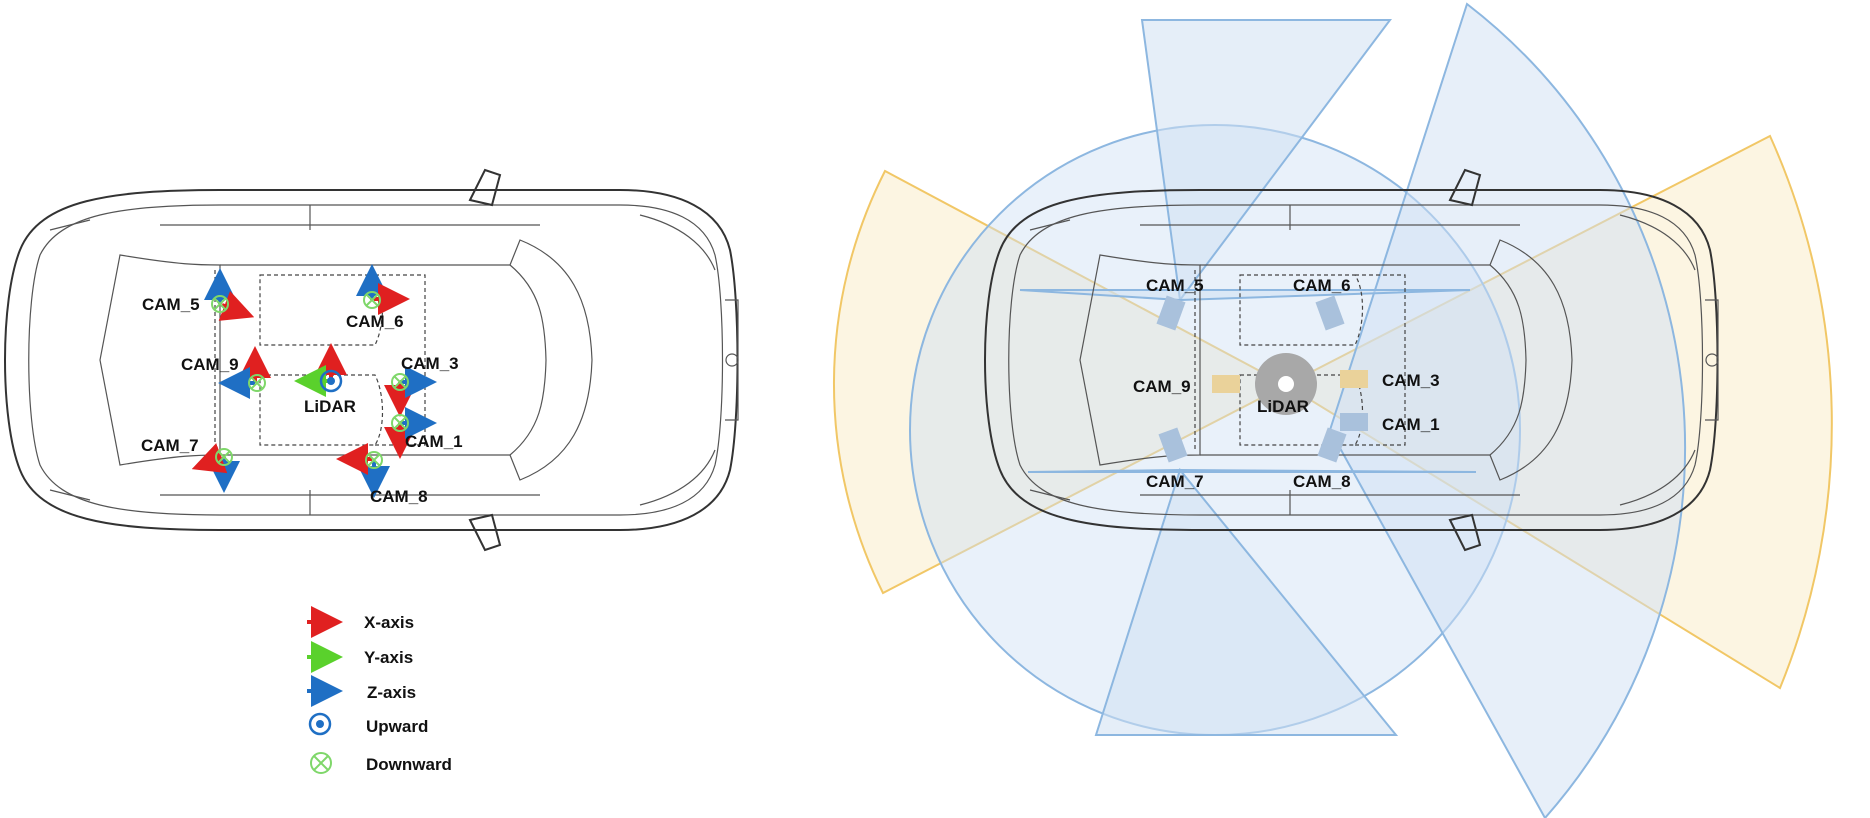 The height and width of the screenshot is (818, 1870). Describe the element at coordinates (1354, 379) in the screenshot. I see `cam3-camera-icon` at that location.